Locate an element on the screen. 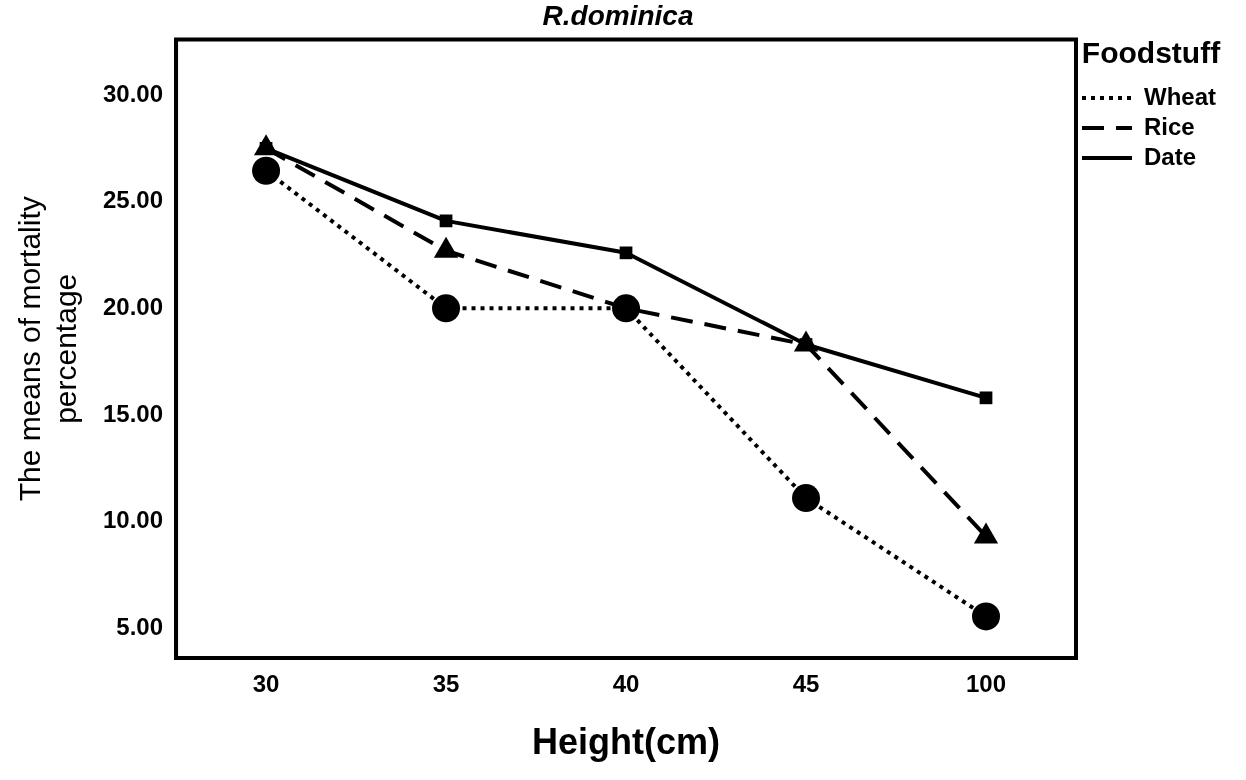  legend-label: Wheat is located at coordinates (1180, 96).